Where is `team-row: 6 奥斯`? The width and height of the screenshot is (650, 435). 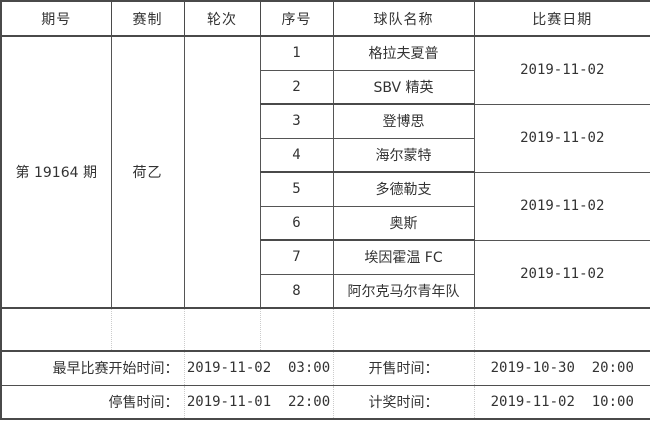 team-row: 6 奥斯 is located at coordinates (325, 223).